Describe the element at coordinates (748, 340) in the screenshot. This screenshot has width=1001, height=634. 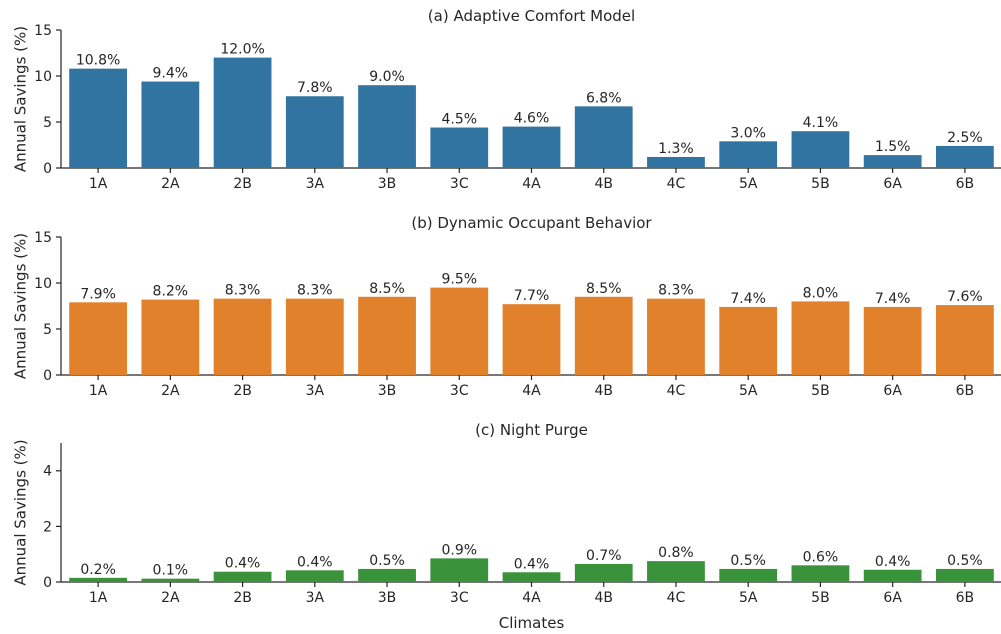
I see `bar-5a` at that location.